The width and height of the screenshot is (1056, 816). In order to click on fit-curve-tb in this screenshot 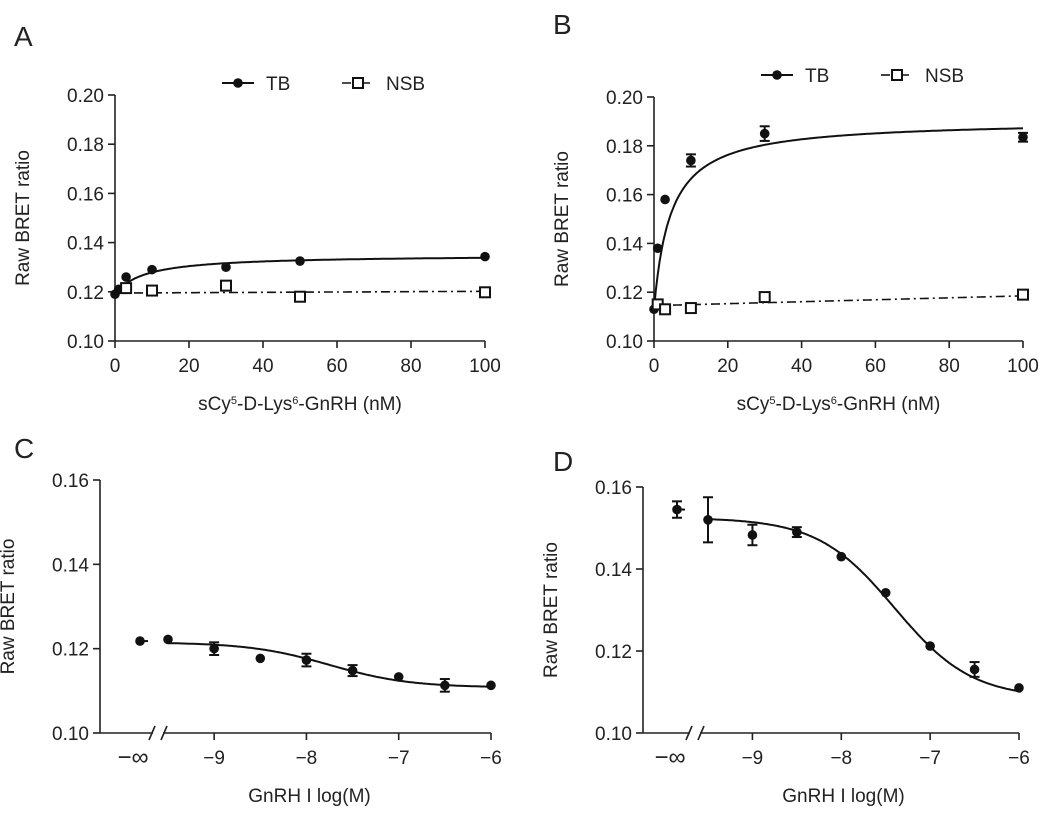, I will do `click(838, 218)`.